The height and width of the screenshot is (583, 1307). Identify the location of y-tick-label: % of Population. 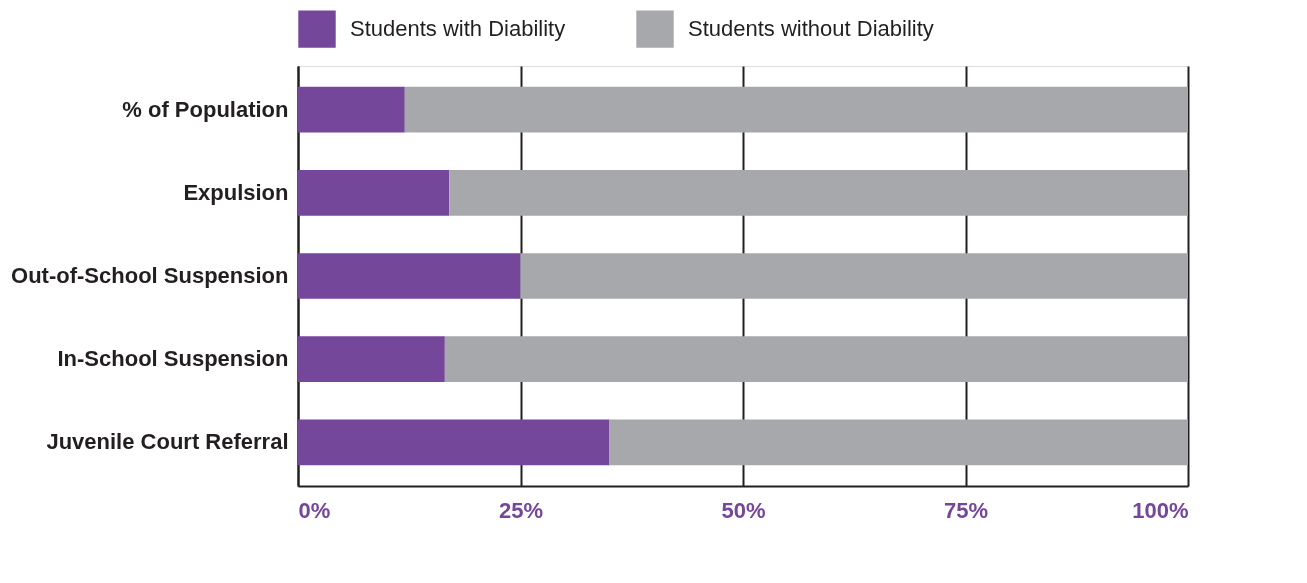
(205, 109).